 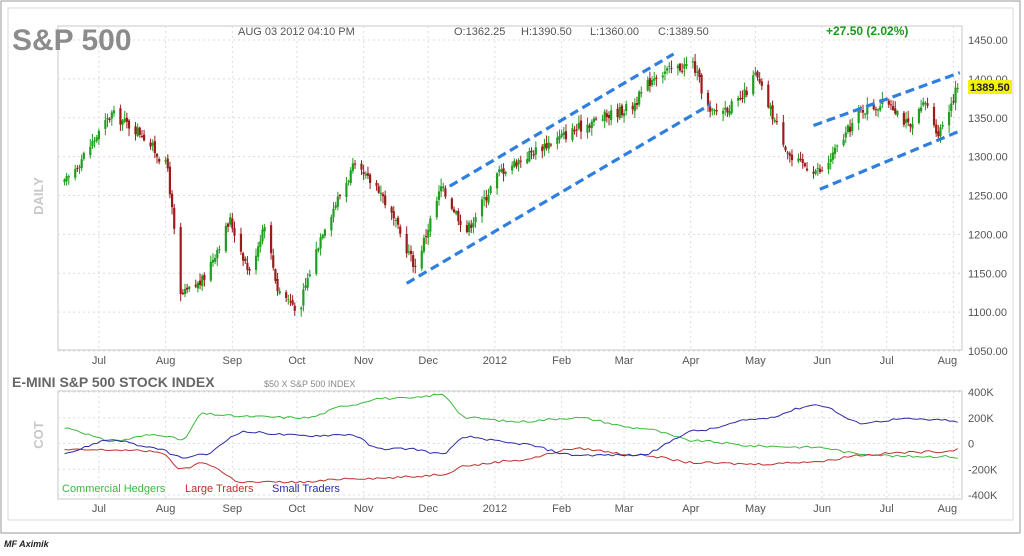 What do you see at coordinates (364, 509) in the screenshot?
I see `cot-x-tick-label: Nov` at bounding box center [364, 509].